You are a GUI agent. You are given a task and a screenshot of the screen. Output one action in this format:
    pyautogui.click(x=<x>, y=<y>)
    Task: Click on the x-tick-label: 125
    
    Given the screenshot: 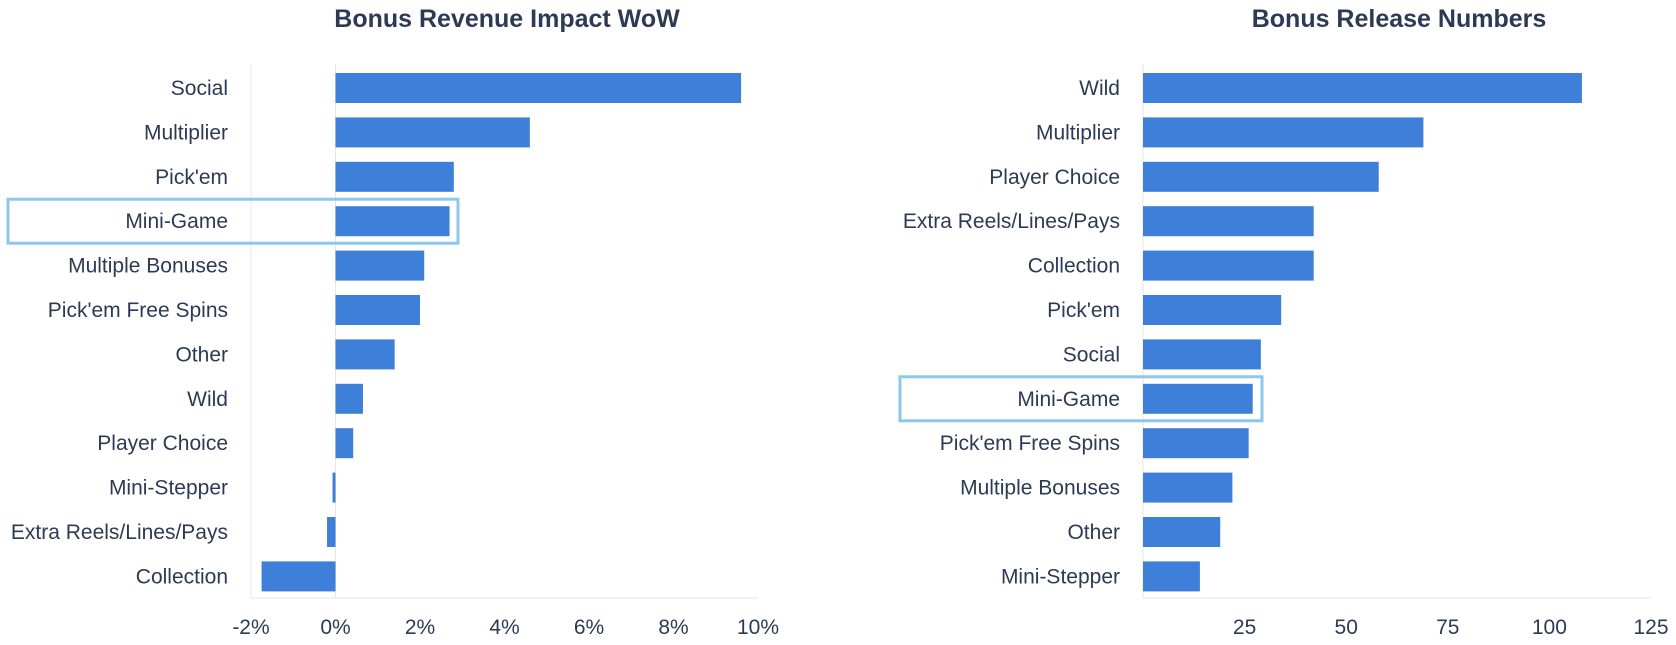 What is the action you would take?
    pyautogui.click(x=1650, y=627)
    